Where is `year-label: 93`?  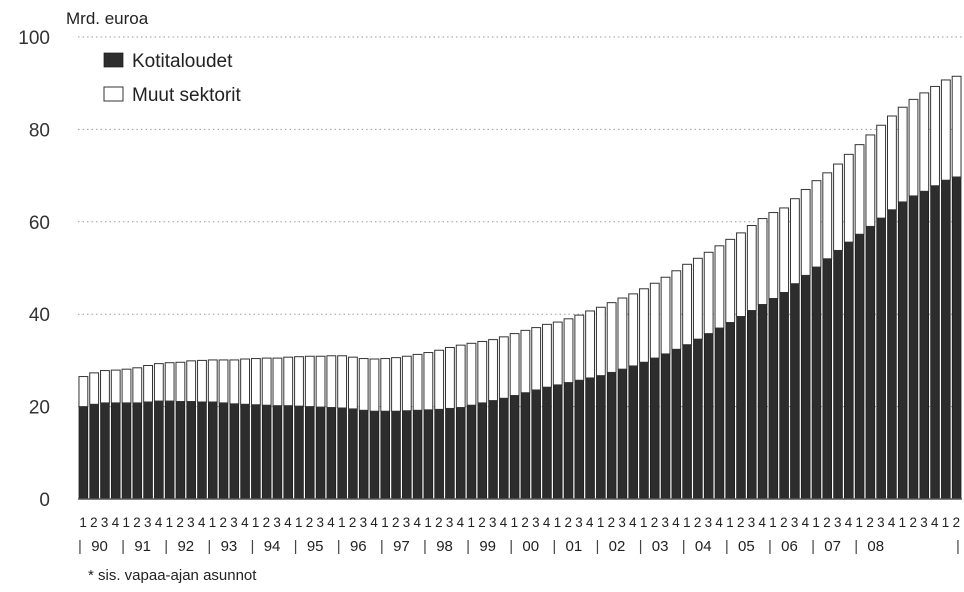 year-label: 93 is located at coordinates (229, 546).